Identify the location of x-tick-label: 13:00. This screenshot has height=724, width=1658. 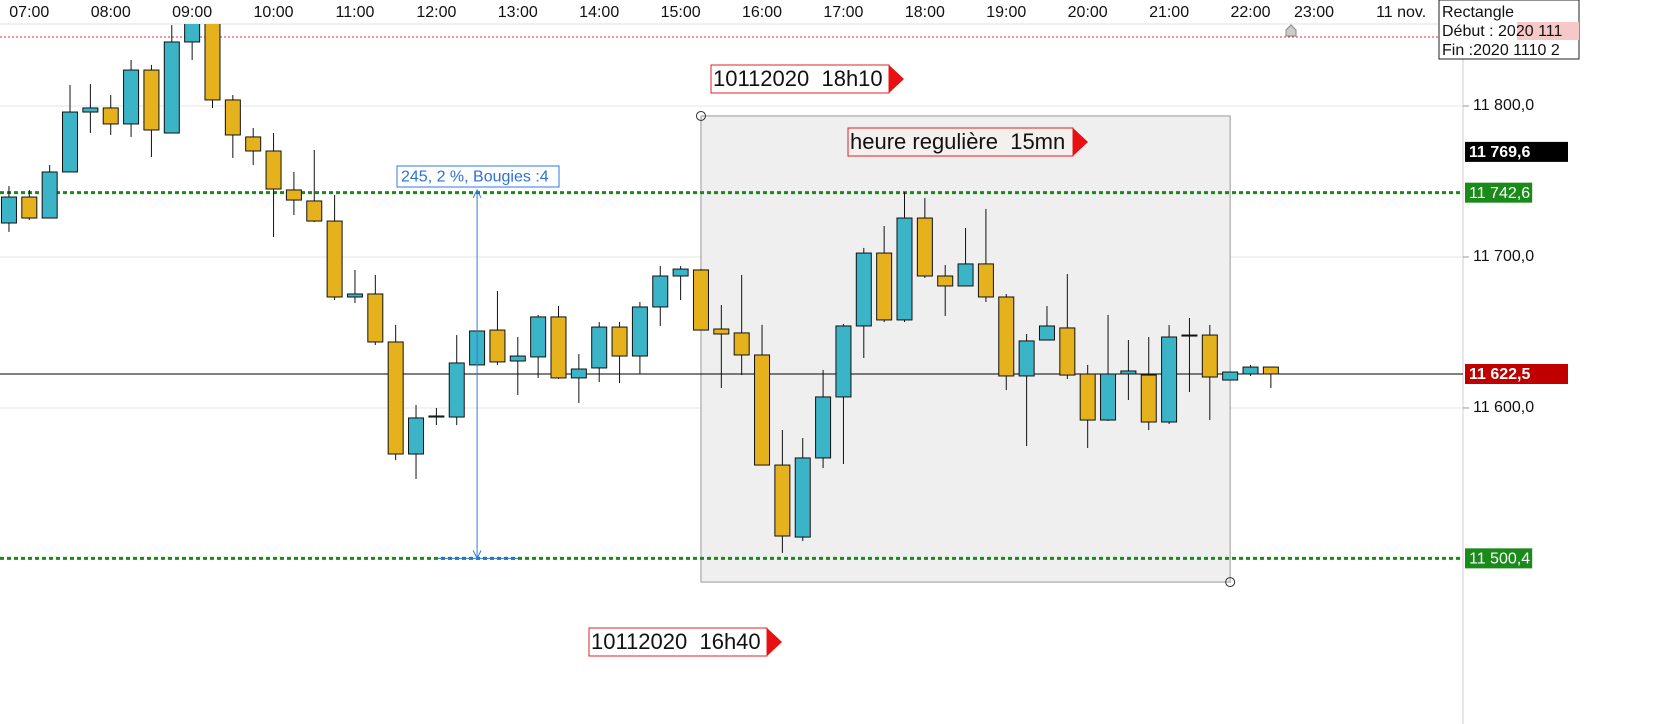
(518, 12).